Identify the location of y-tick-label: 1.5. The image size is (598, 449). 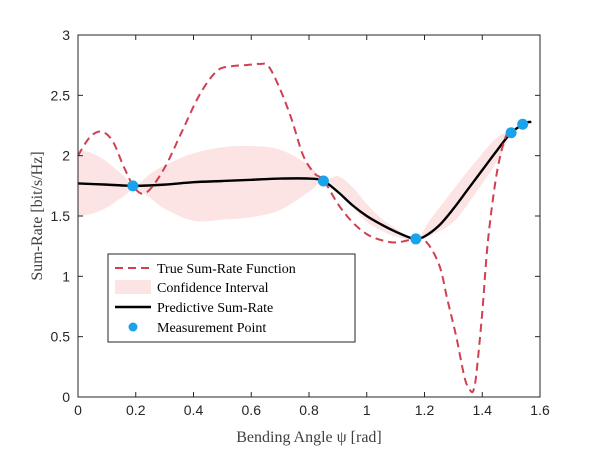
(61, 216).